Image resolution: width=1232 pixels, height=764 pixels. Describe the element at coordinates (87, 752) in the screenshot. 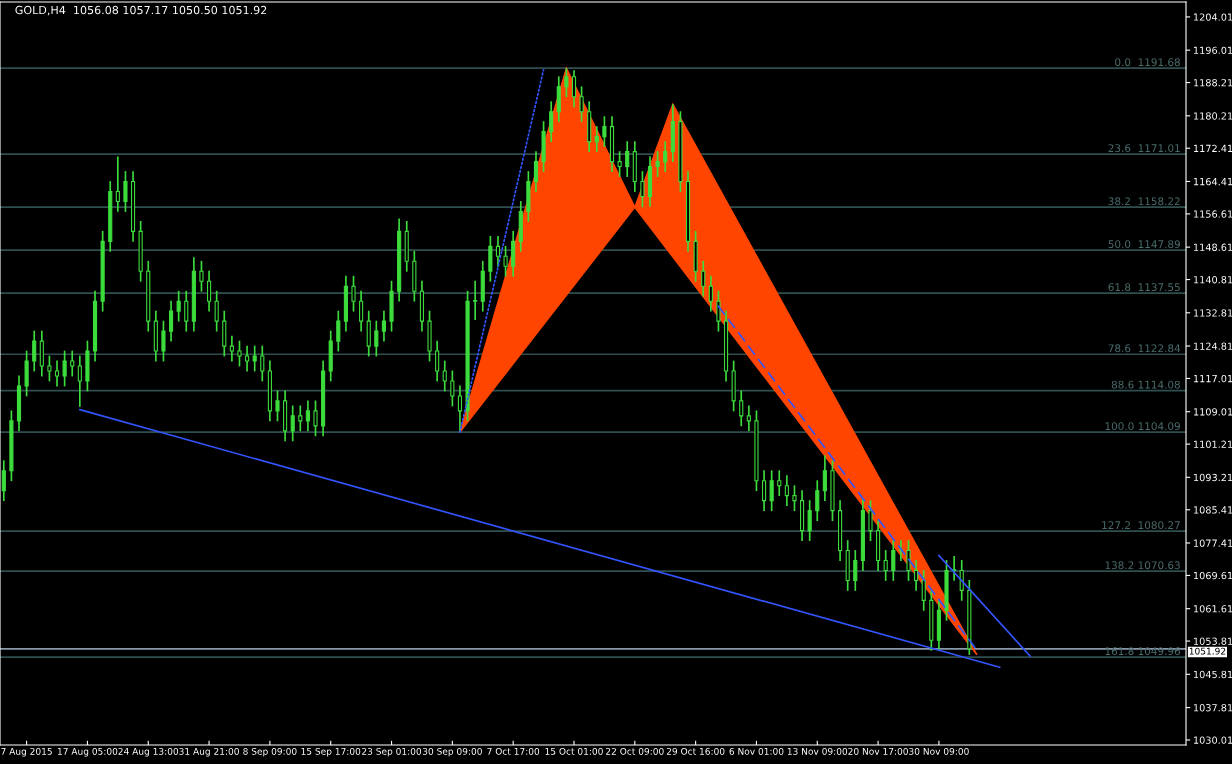

I see `x-tick-label: 17 Aug 05:00` at that location.